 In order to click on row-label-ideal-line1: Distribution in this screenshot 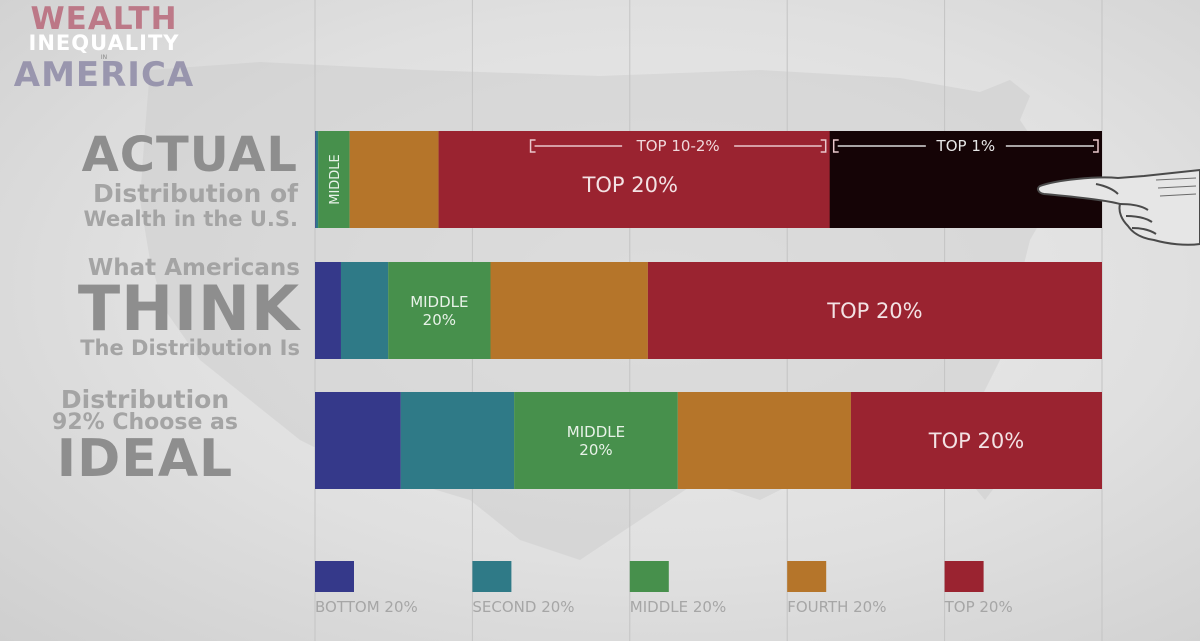, I will do `click(145, 399)`.